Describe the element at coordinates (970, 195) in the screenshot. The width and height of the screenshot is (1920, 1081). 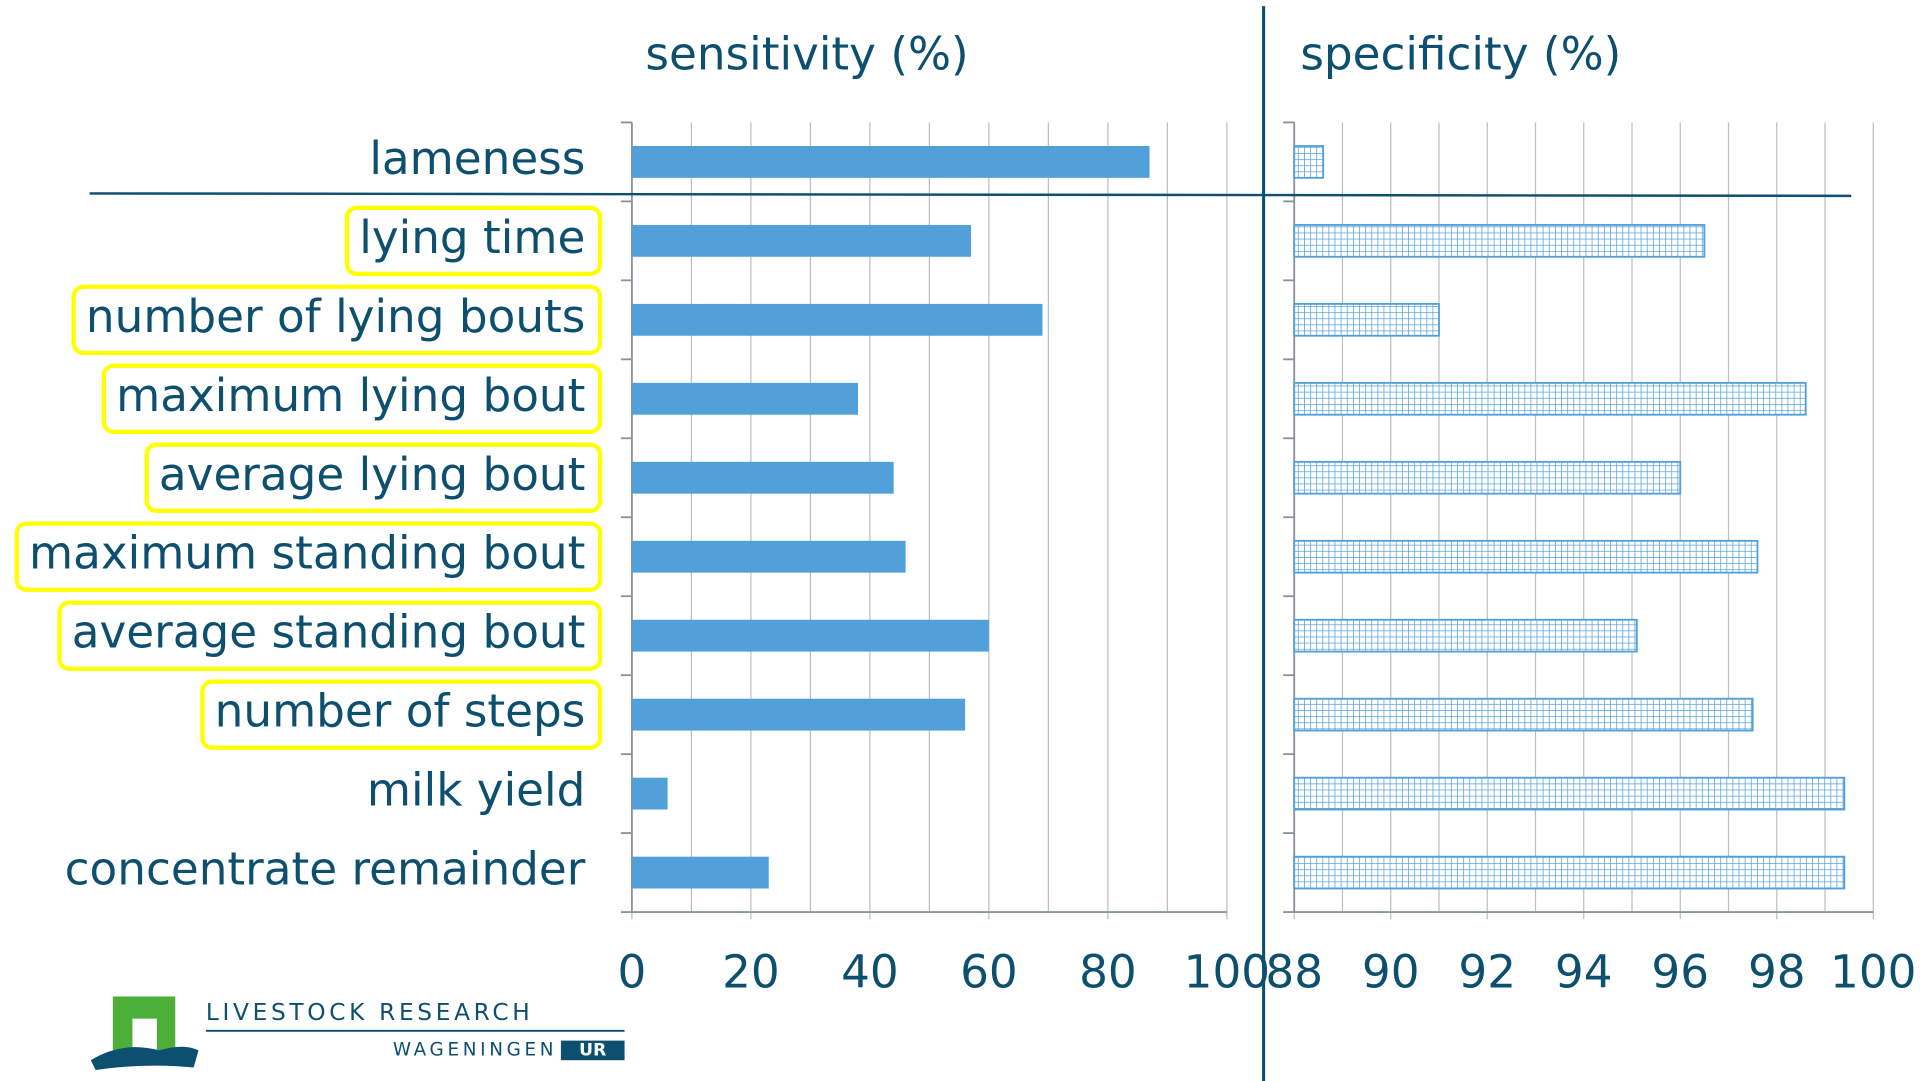
I see `separator` at that location.